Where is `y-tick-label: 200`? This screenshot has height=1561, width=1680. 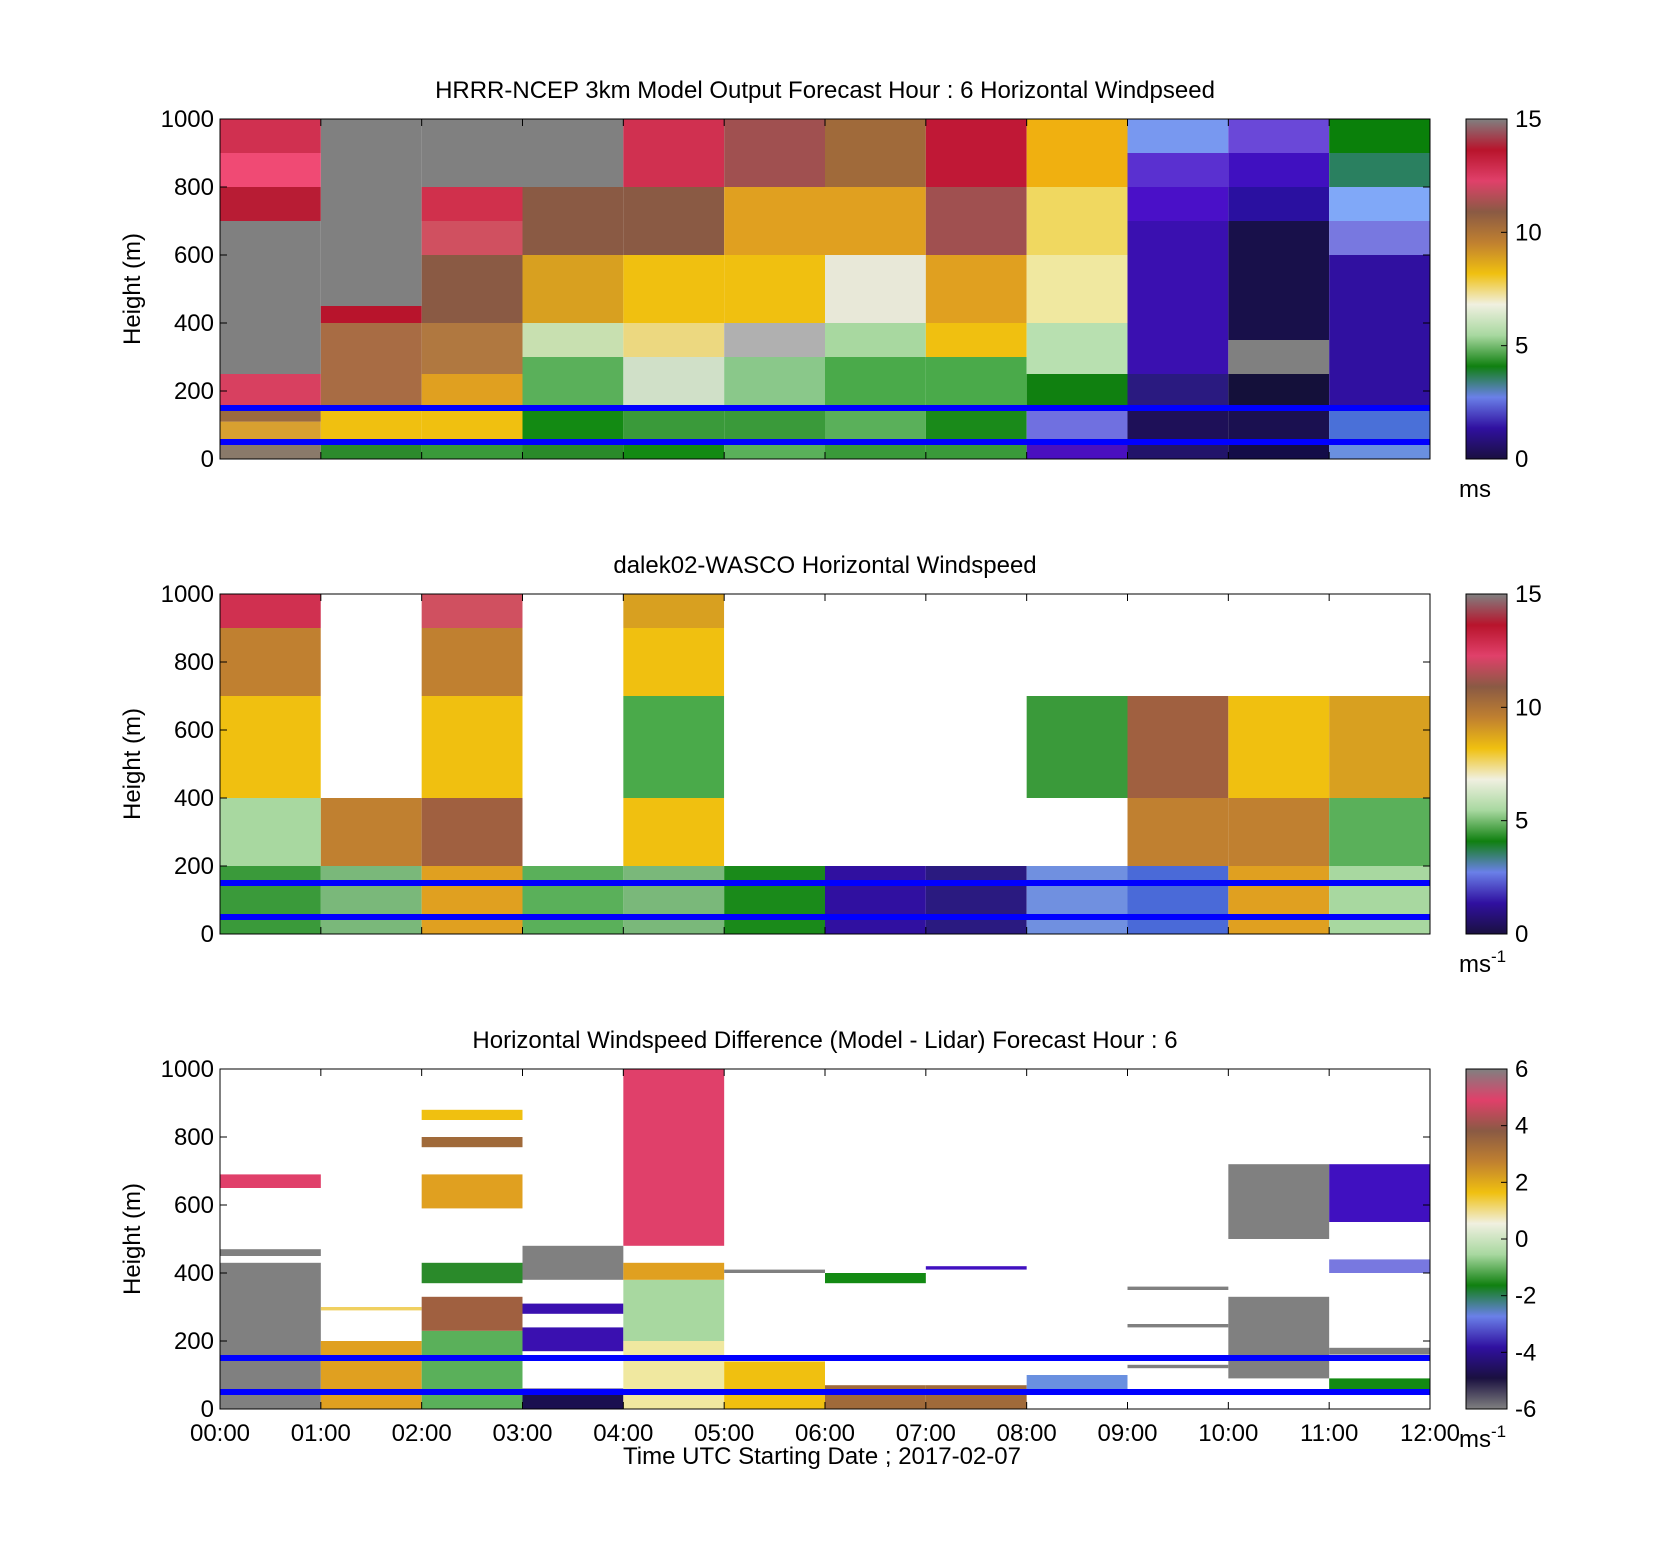 y-tick-label: 200 is located at coordinates (194, 1341).